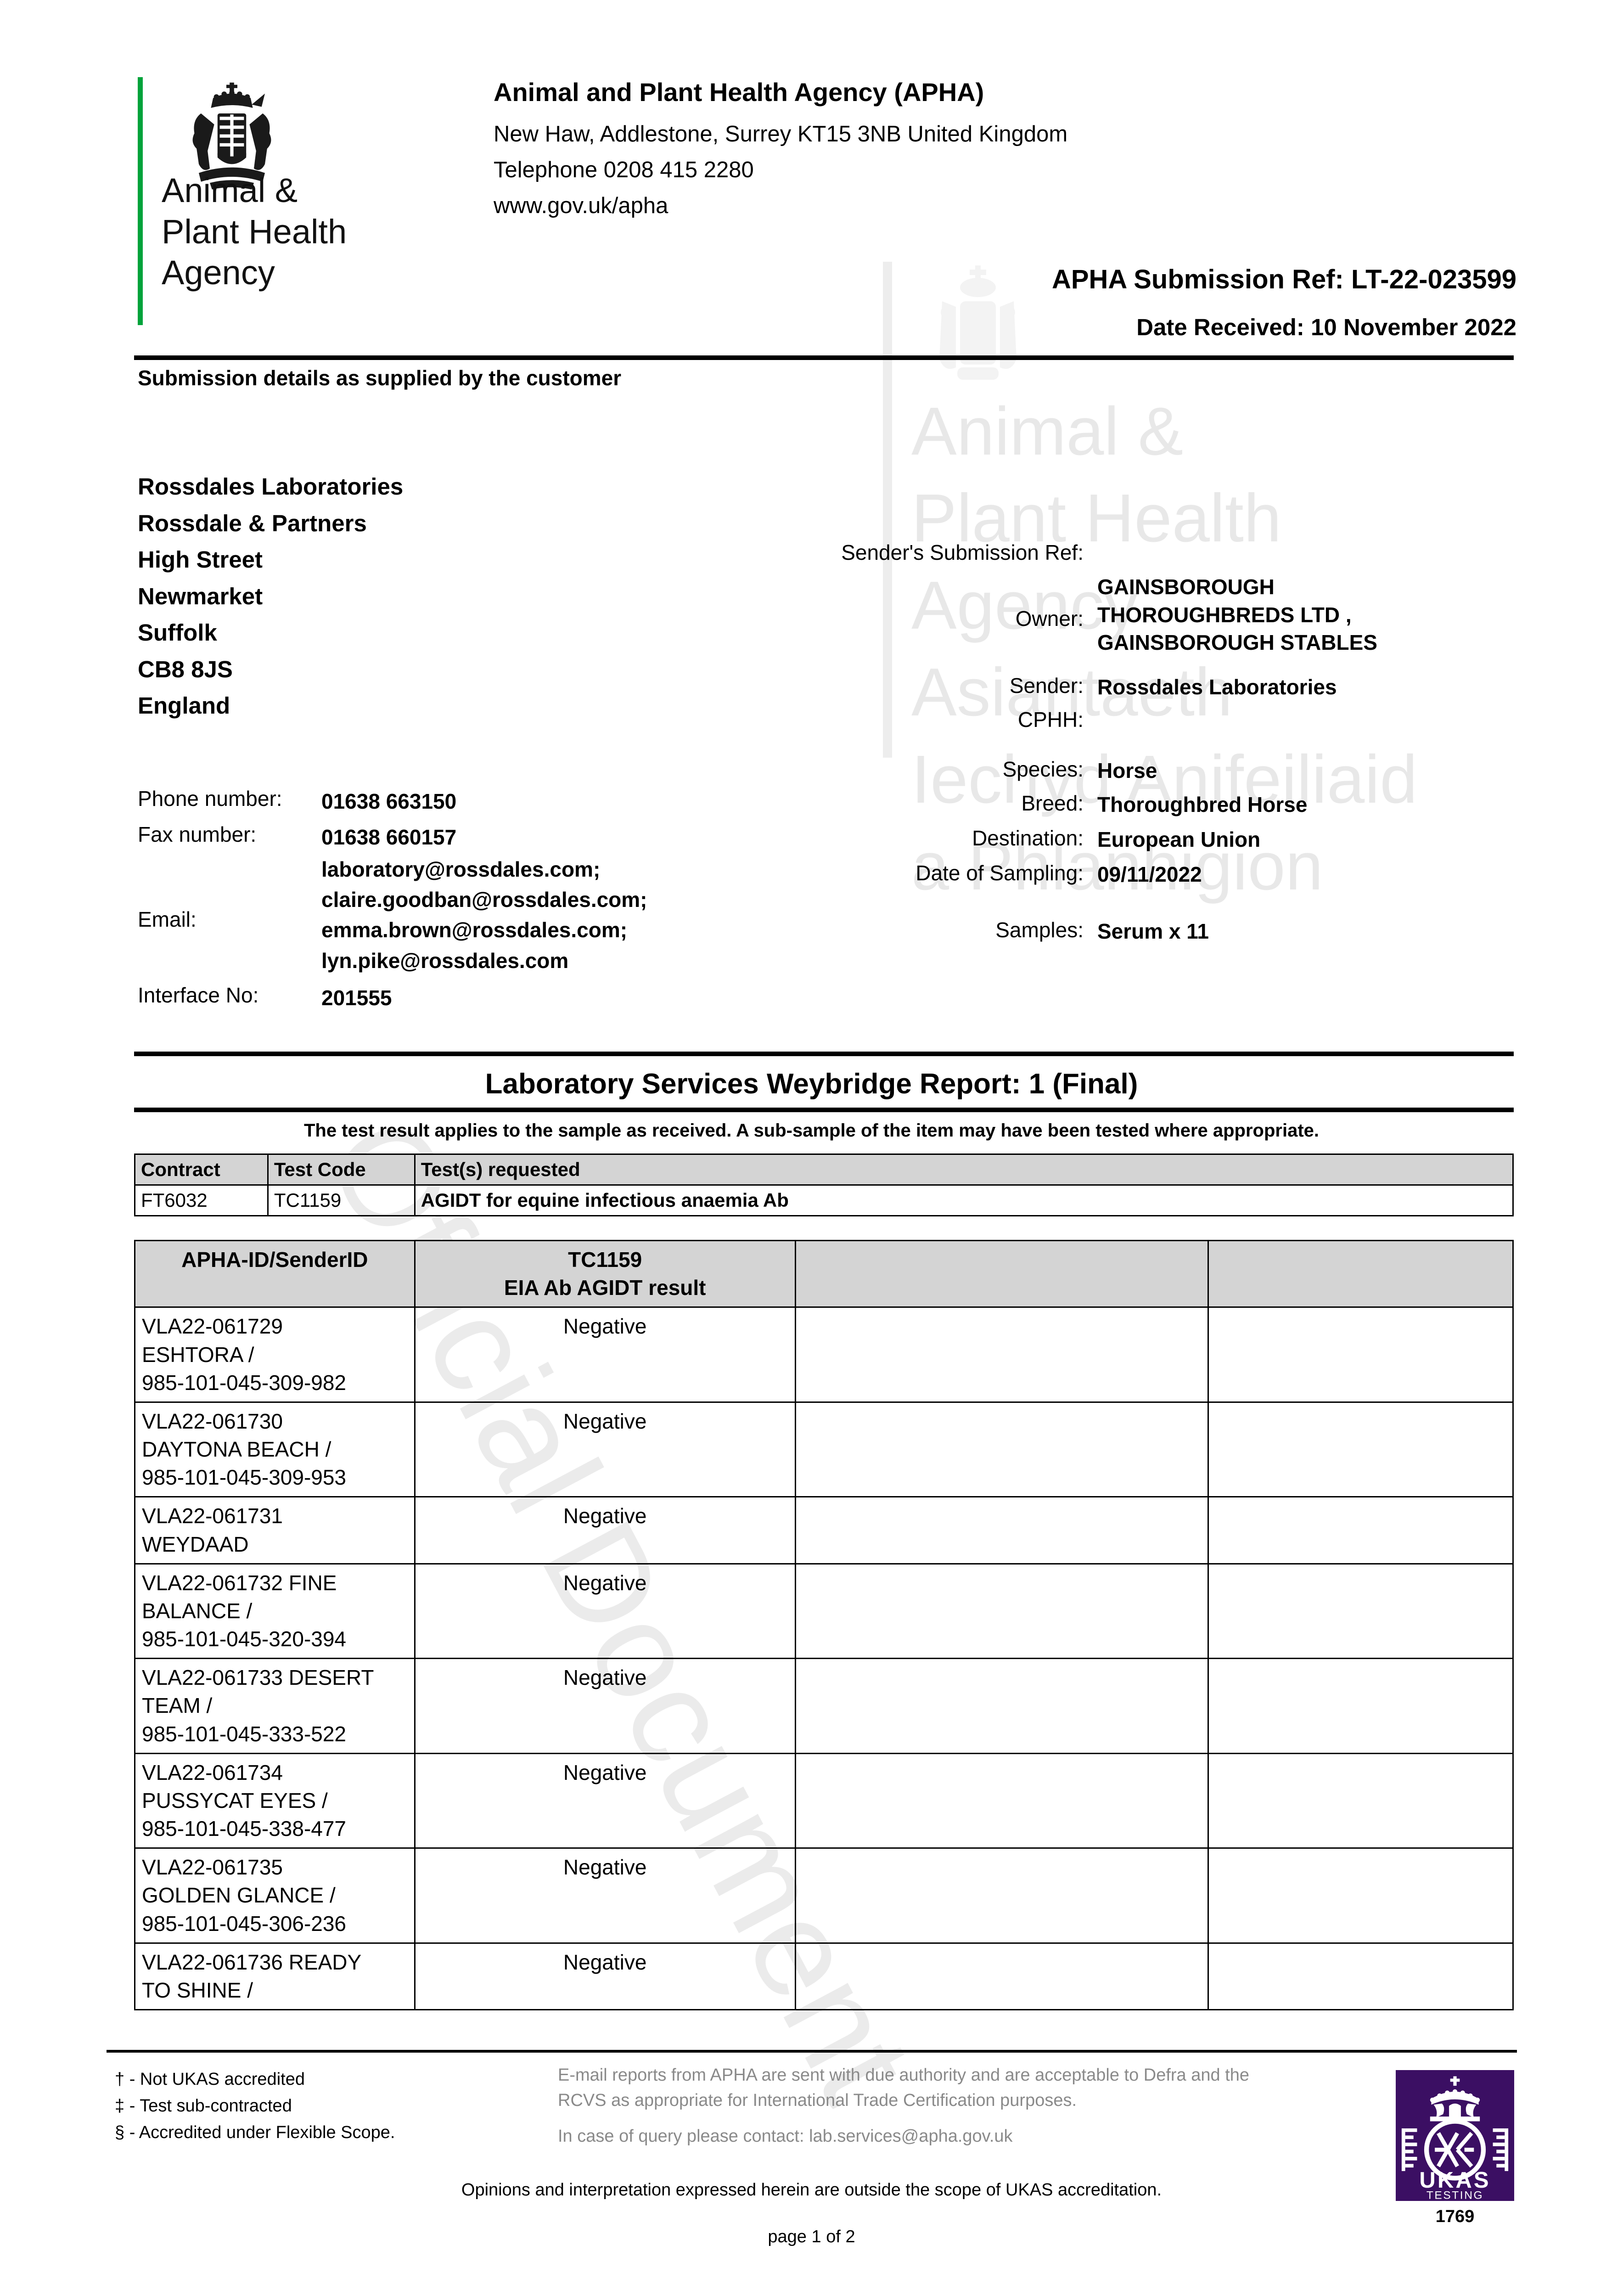  I want to click on cell-test-code: TC1159, so click(341, 1200).